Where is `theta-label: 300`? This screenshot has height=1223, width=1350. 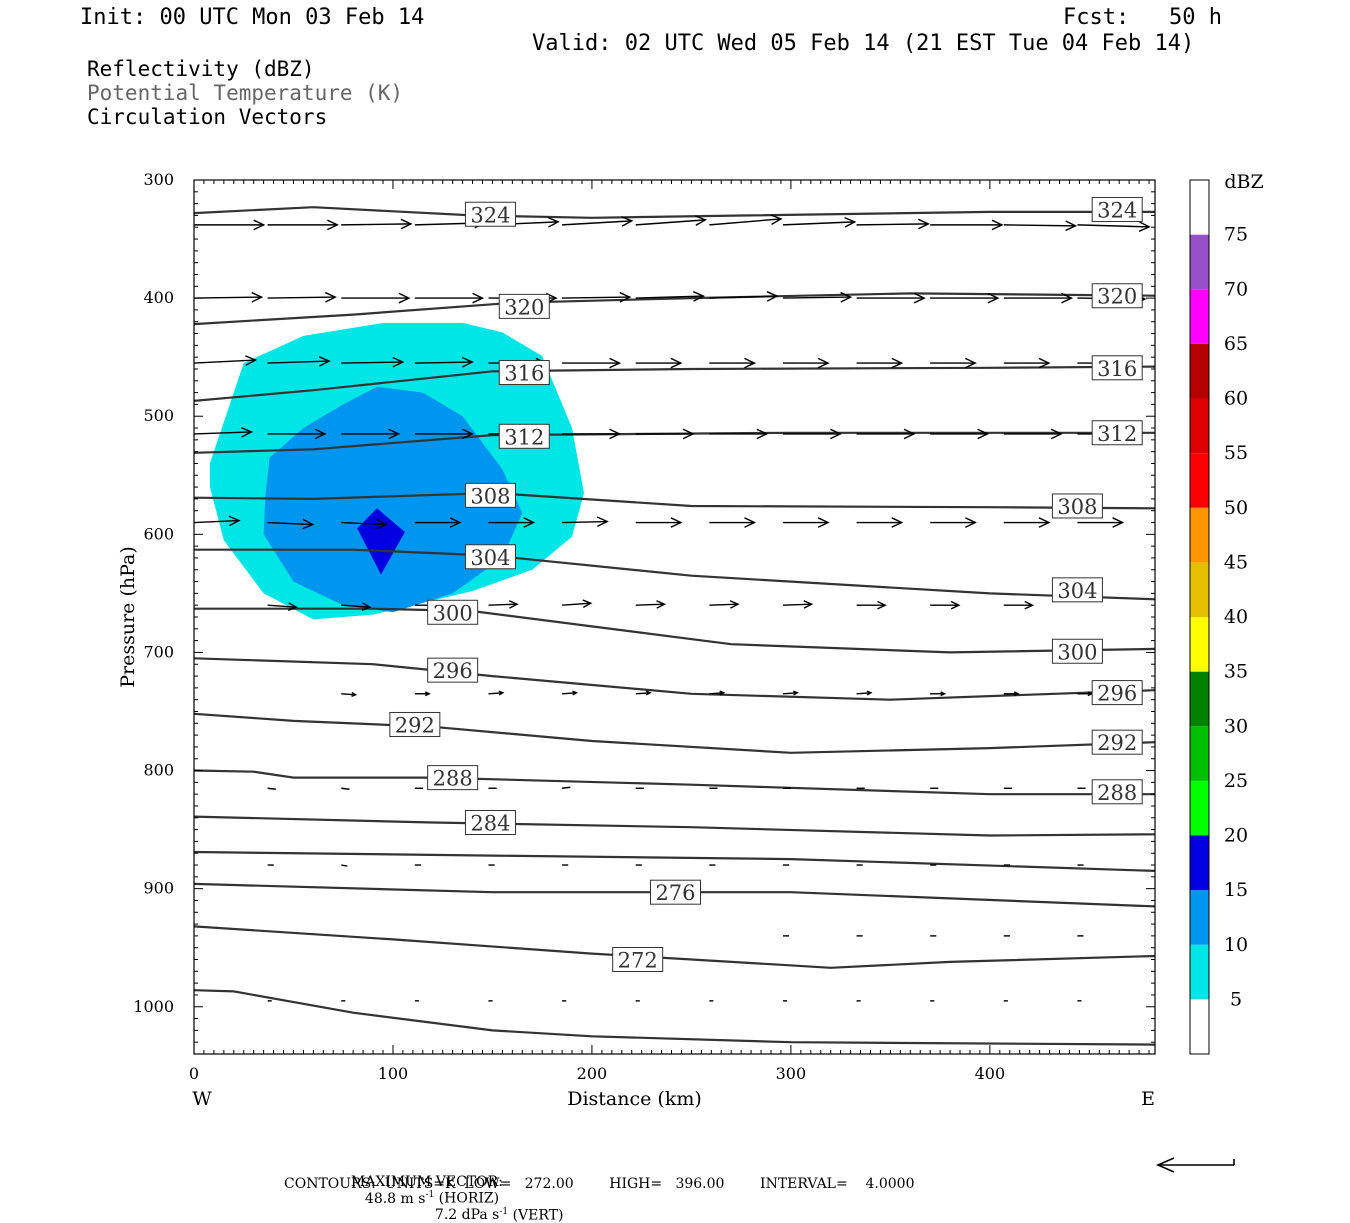 theta-label: 300 is located at coordinates (1077, 652).